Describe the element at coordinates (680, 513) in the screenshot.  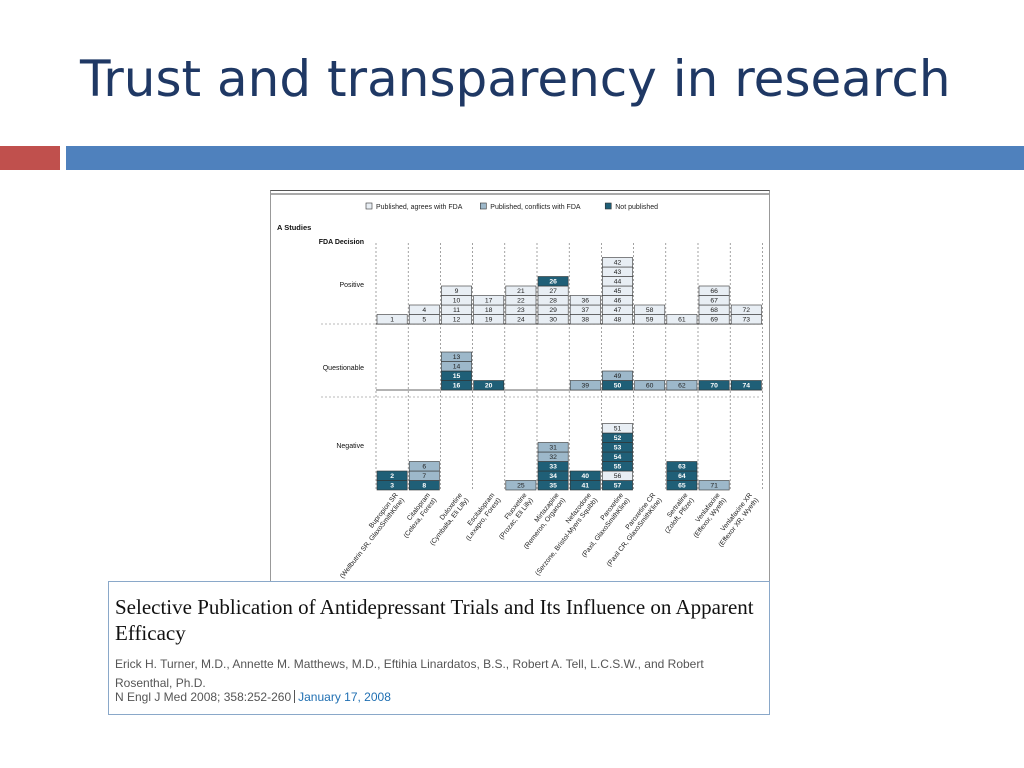
I see `drug-axis-label: Sertraline(Zoloft, Pfizer)` at that location.